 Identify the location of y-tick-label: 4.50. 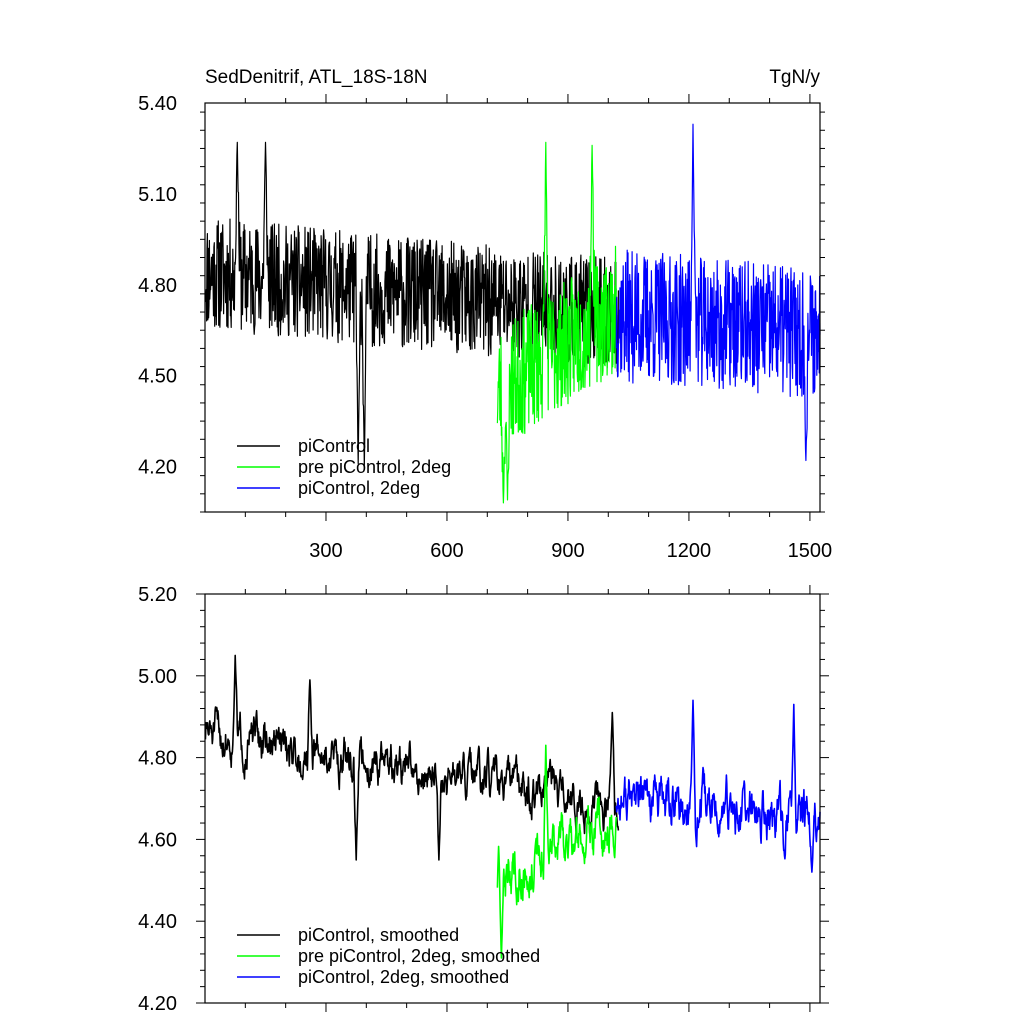
(157, 377).